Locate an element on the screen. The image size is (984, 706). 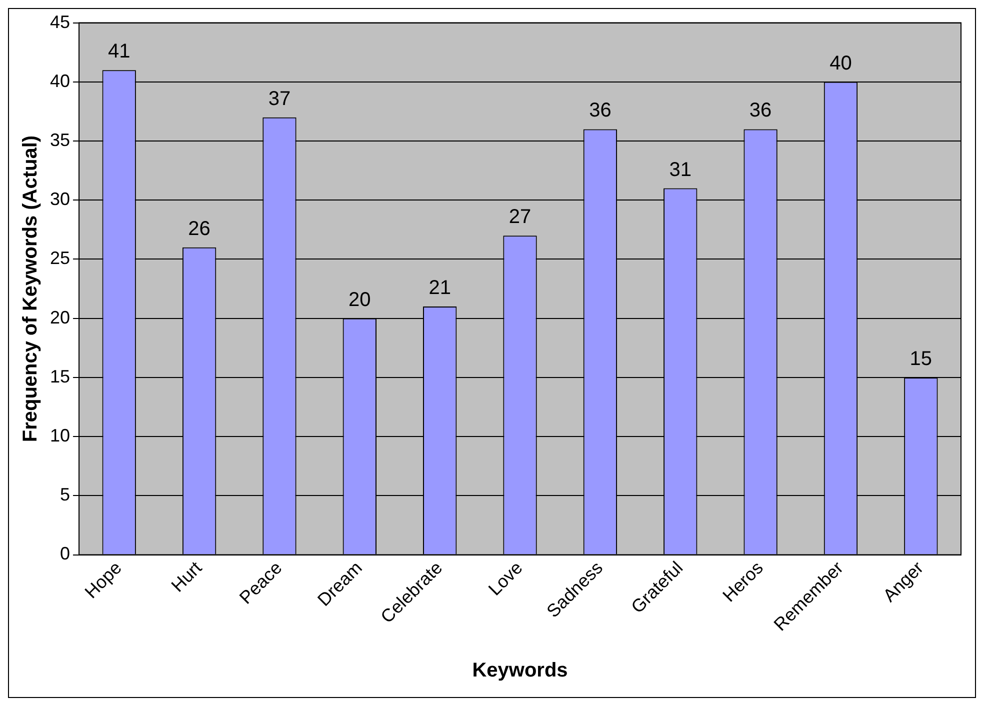
data-label: 15 is located at coordinates (921, 359).